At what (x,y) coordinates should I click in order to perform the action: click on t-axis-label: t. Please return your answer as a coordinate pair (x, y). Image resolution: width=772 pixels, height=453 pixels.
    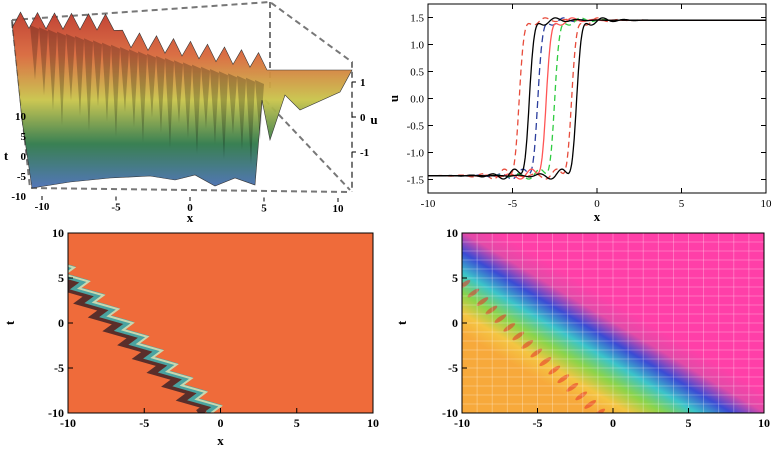
    Looking at the image, I should click on (6, 155).